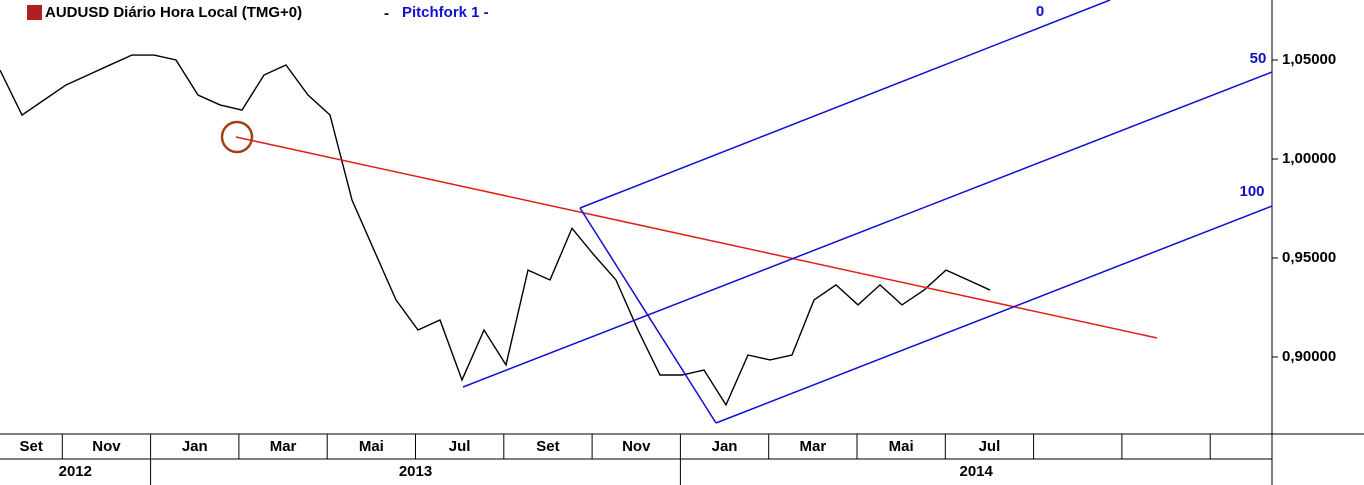 This screenshot has width=1364, height=485. I want to click on symbol-icon, so click(34, 12).